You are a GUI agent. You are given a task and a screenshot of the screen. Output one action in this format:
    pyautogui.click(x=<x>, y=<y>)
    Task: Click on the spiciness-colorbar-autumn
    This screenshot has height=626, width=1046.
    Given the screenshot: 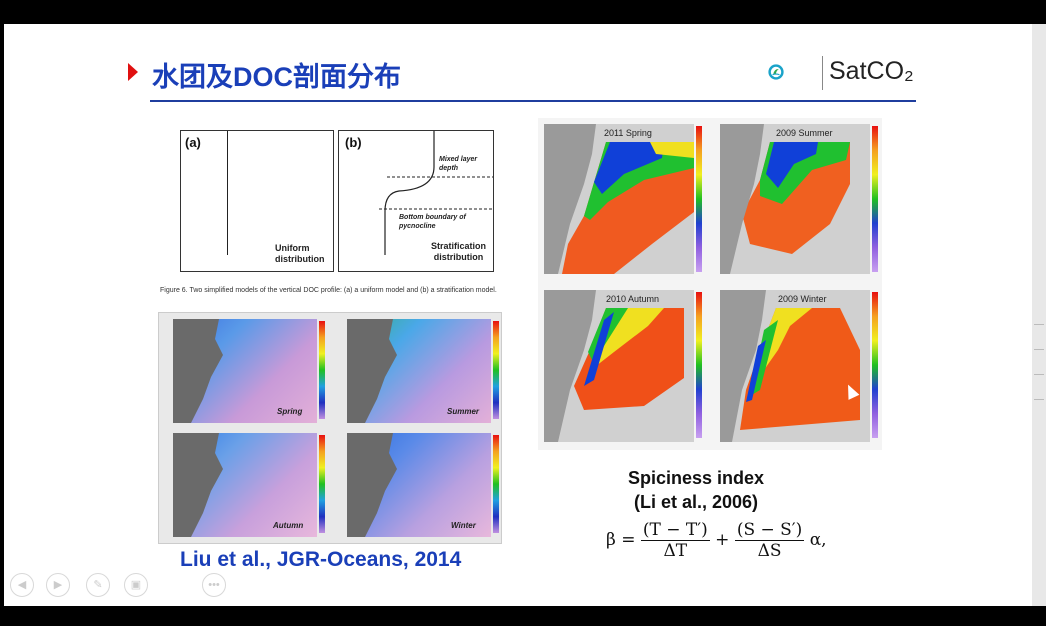 What is the action you would take?
    pyautogui.click(x=699, y=365)
    